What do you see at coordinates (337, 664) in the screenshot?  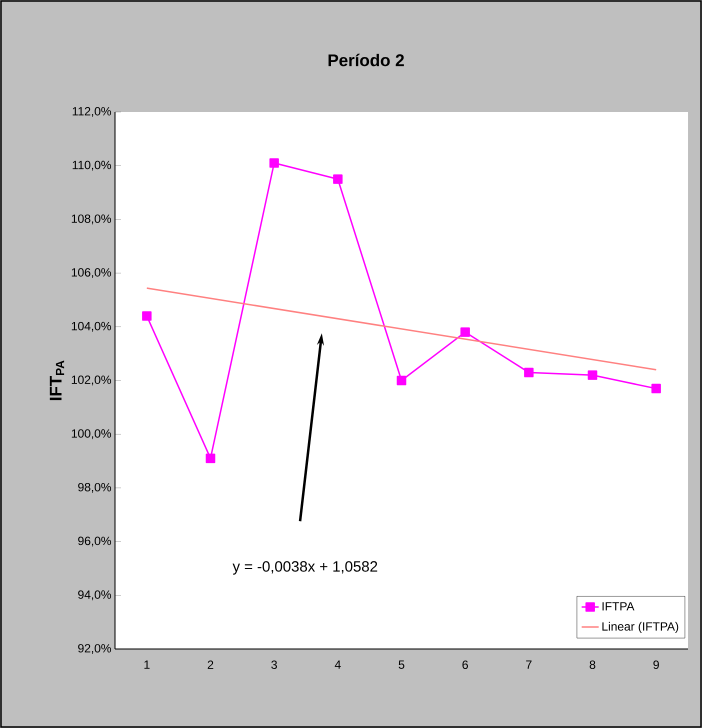 I see `x-tick-label: 4` at bounding box center [337, 664].